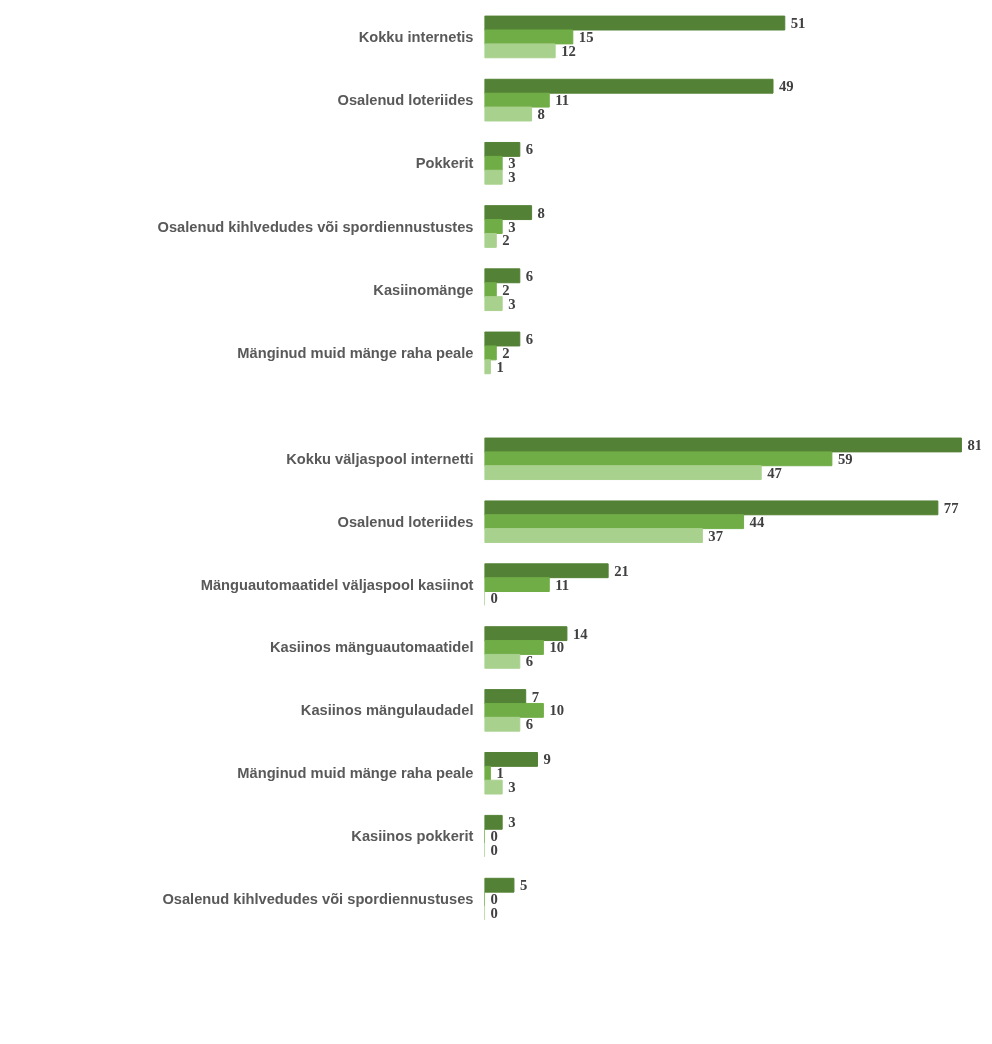 This screenshot has height=1044, width=992. Describe the element at coordinates (586, 36) in the screenshot. I see `data-label: 15` at that location.